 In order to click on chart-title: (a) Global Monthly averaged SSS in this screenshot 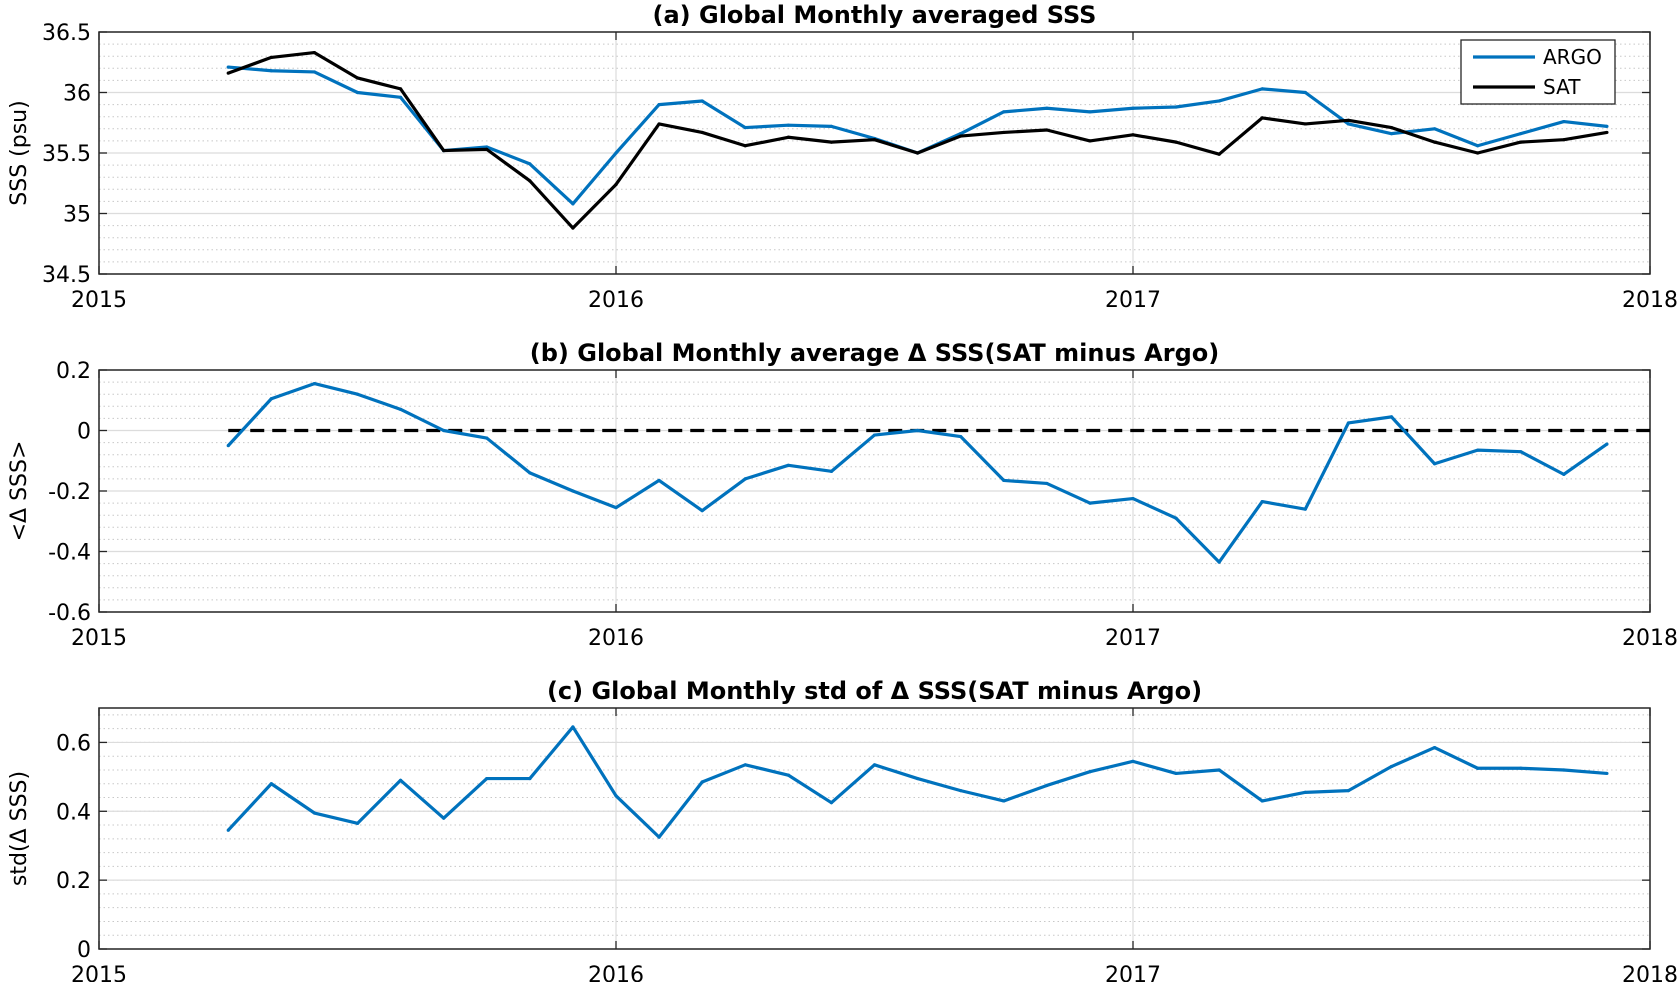, I will do `click(875, 15)`.